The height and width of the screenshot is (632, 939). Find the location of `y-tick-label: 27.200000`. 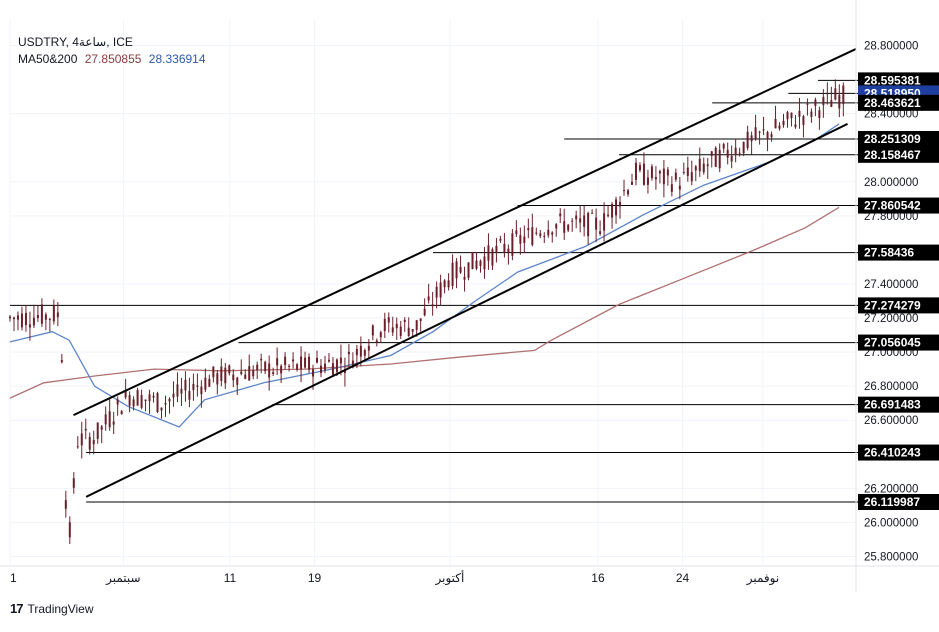

y-tick-label: 27.200000 is located at coordinates (891, 319).